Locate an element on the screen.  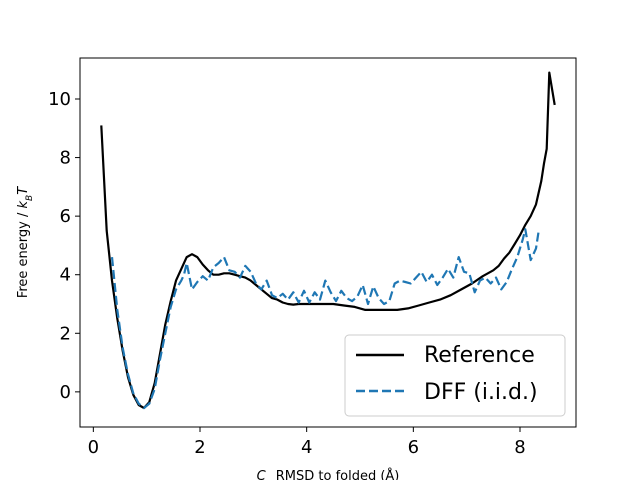
y-tick-label: 8 is located at coordinates (65, 158).